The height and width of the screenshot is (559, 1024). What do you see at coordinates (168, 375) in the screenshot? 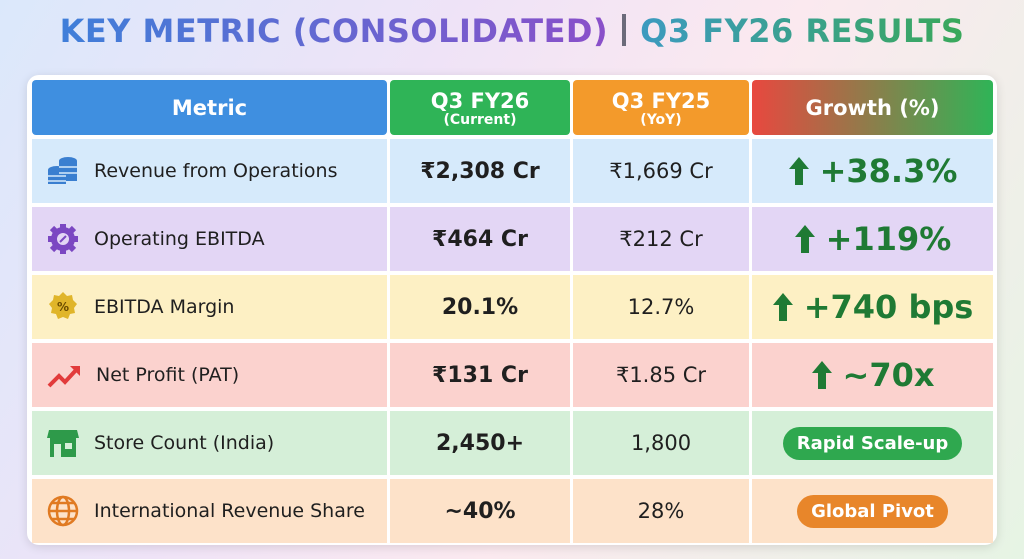
I see `metric-label: Net Profit (PAT)` at bounding box center [168, 375].